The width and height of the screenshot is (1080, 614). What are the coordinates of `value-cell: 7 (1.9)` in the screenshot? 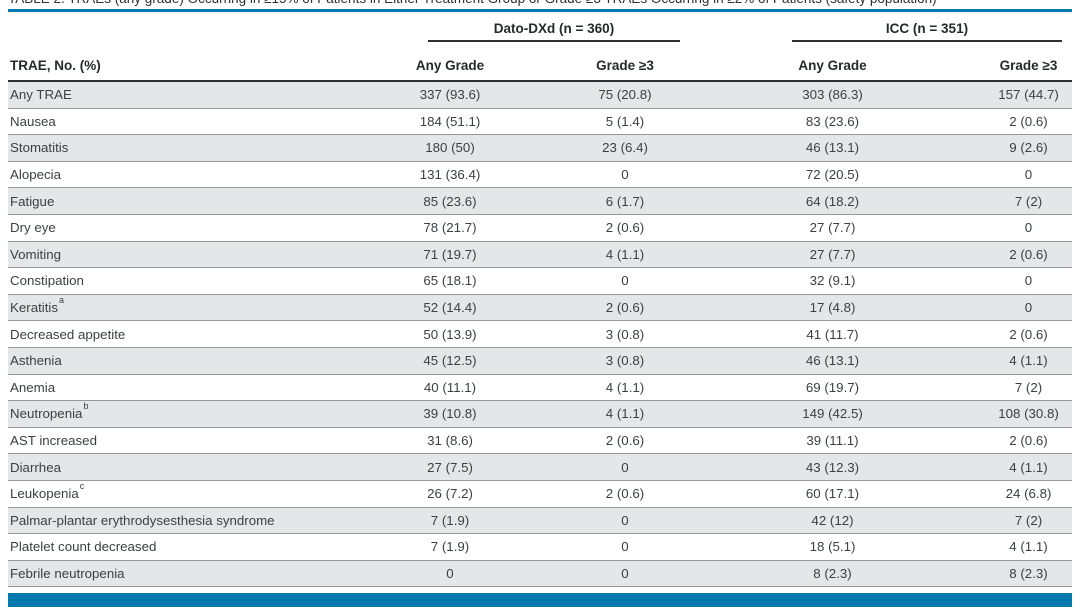 It's located at (450, 521).